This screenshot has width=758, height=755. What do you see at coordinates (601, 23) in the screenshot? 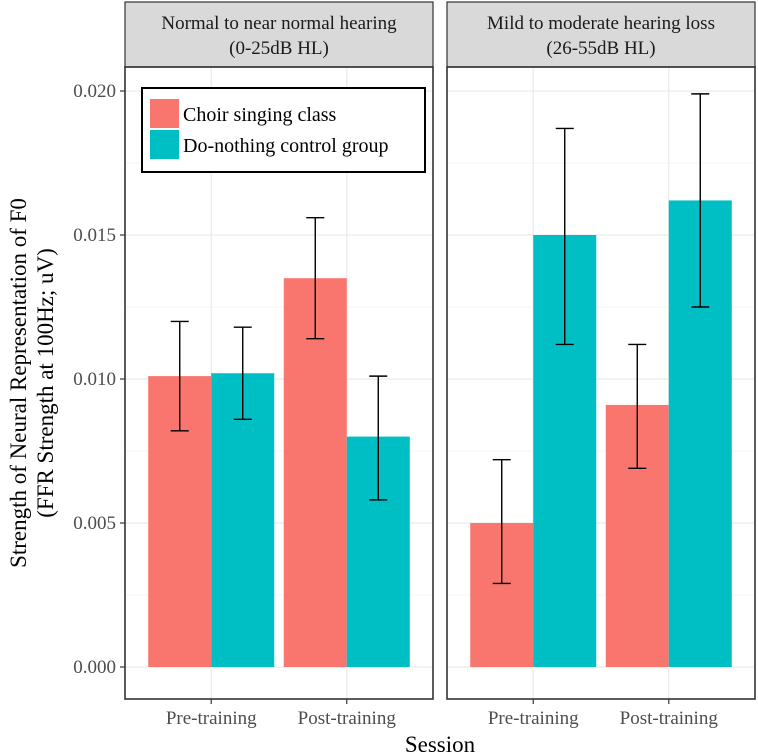
I see `facet-strip-title: Mild to moderate hearing loss` at bounding box center [601, 23].